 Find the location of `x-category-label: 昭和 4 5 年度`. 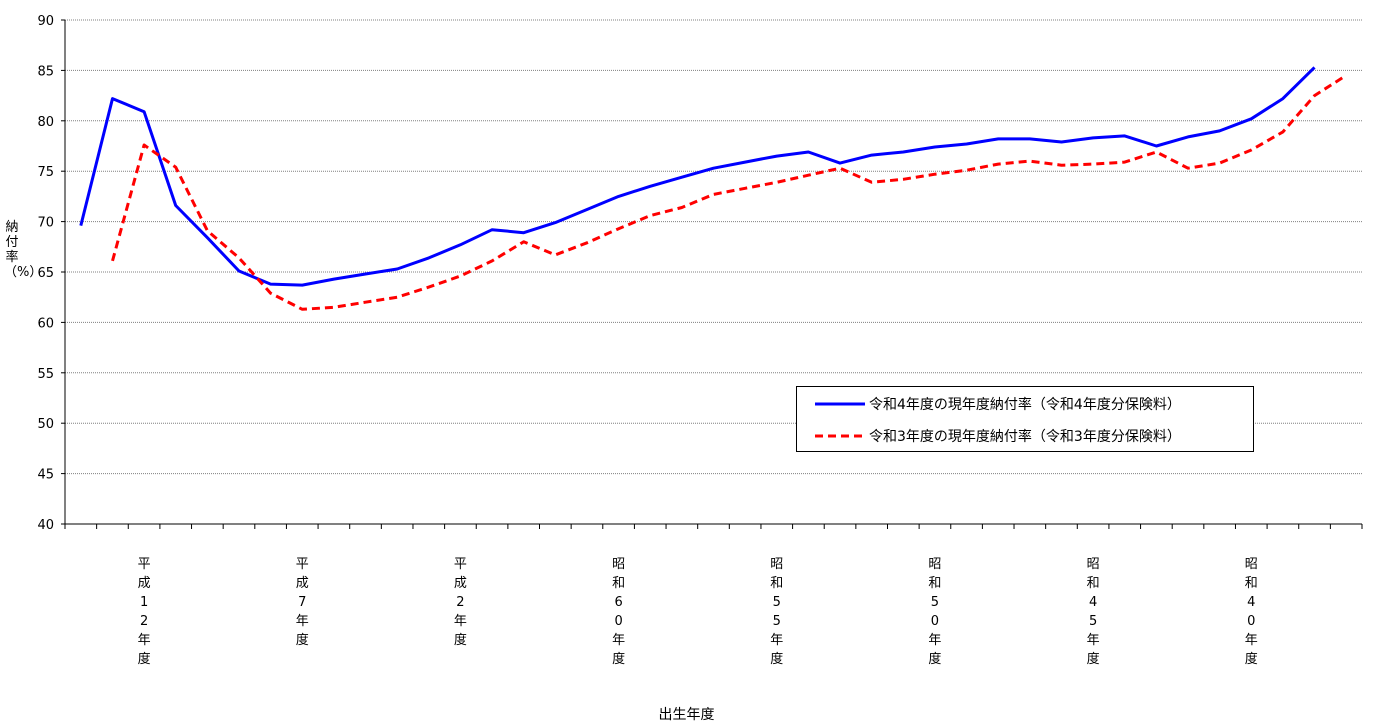

x-category-label: 昭和 4 5 年度 is located at coordinates (1093, 612).